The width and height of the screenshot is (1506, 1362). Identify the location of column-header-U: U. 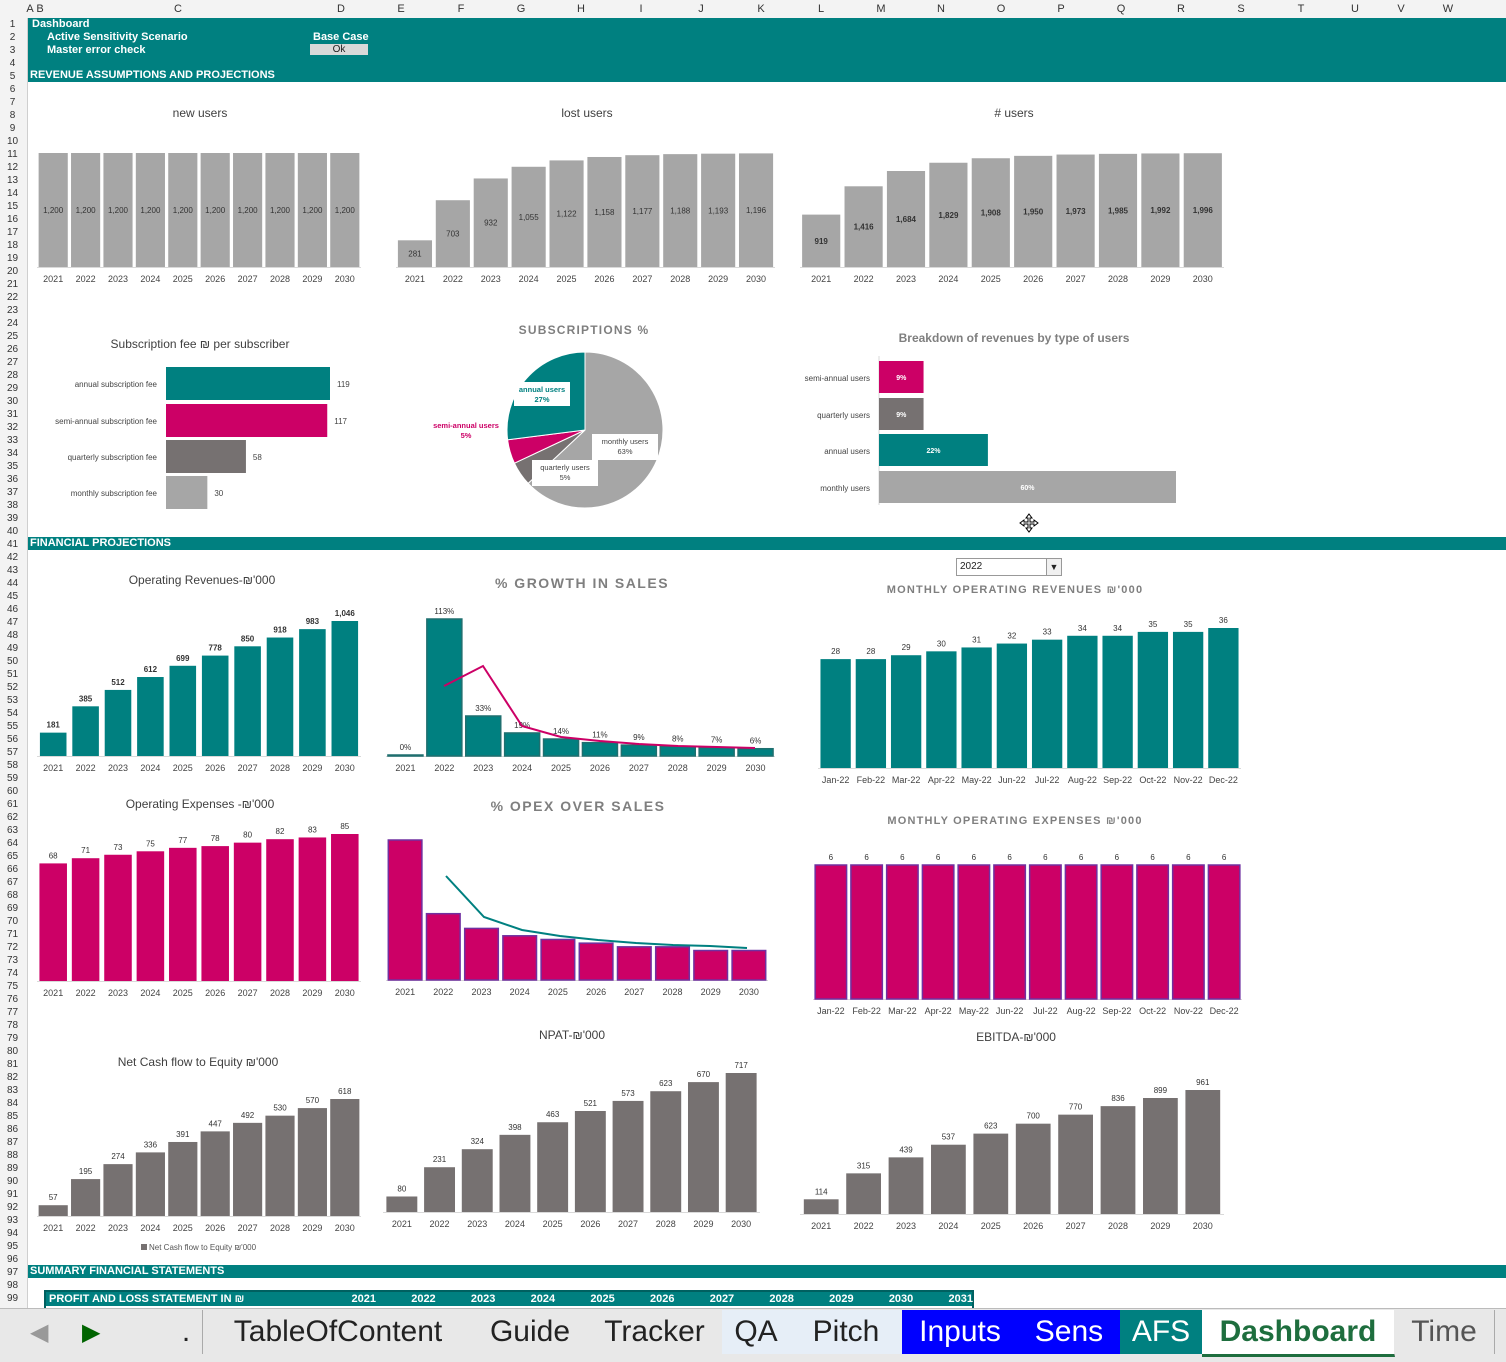
(1355, 9).